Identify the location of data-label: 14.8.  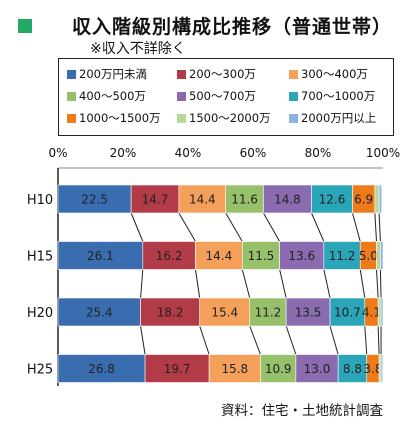
(287, 200).